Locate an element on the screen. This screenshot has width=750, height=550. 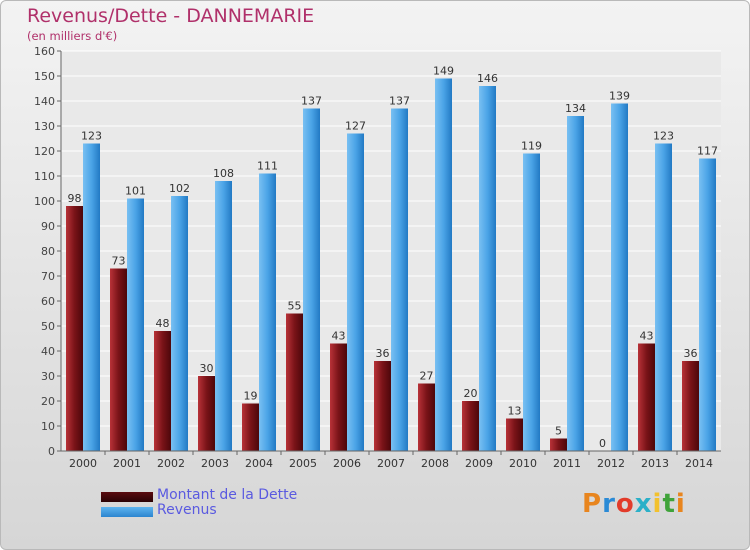
y-tick-label: 10 is located at coordinates (48, 426).